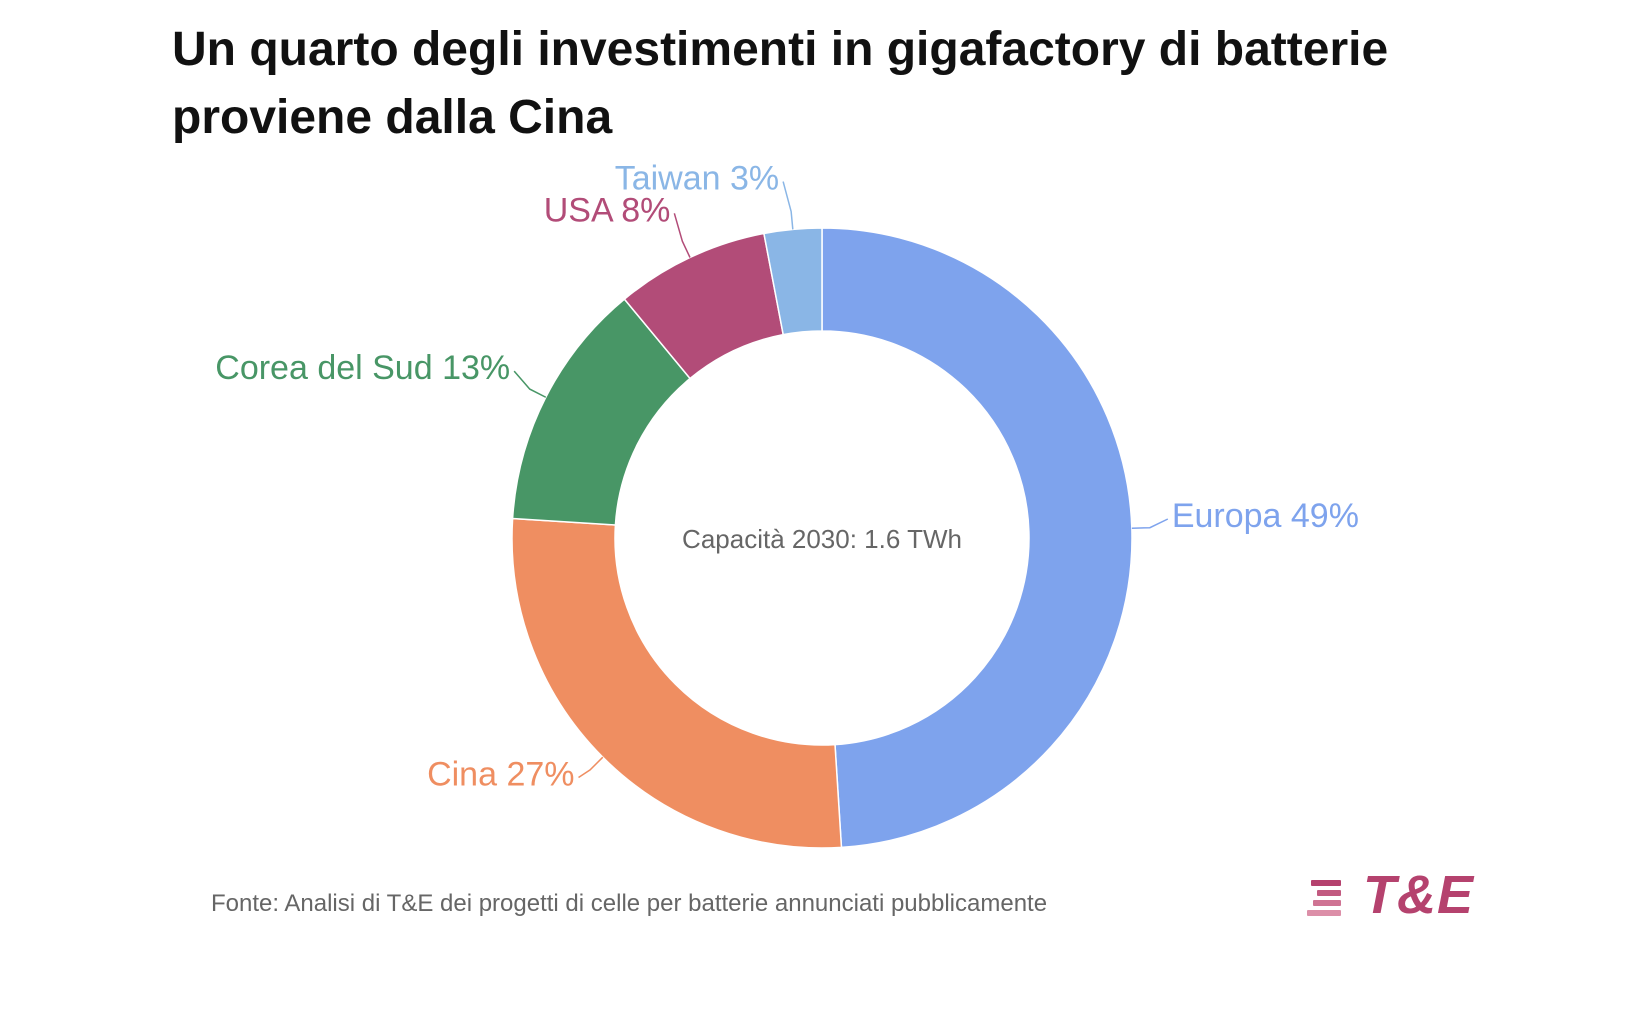  Describe the element at coordinates (788, 205) in the screenshot. I see `leader-line-taiwan` at that location.